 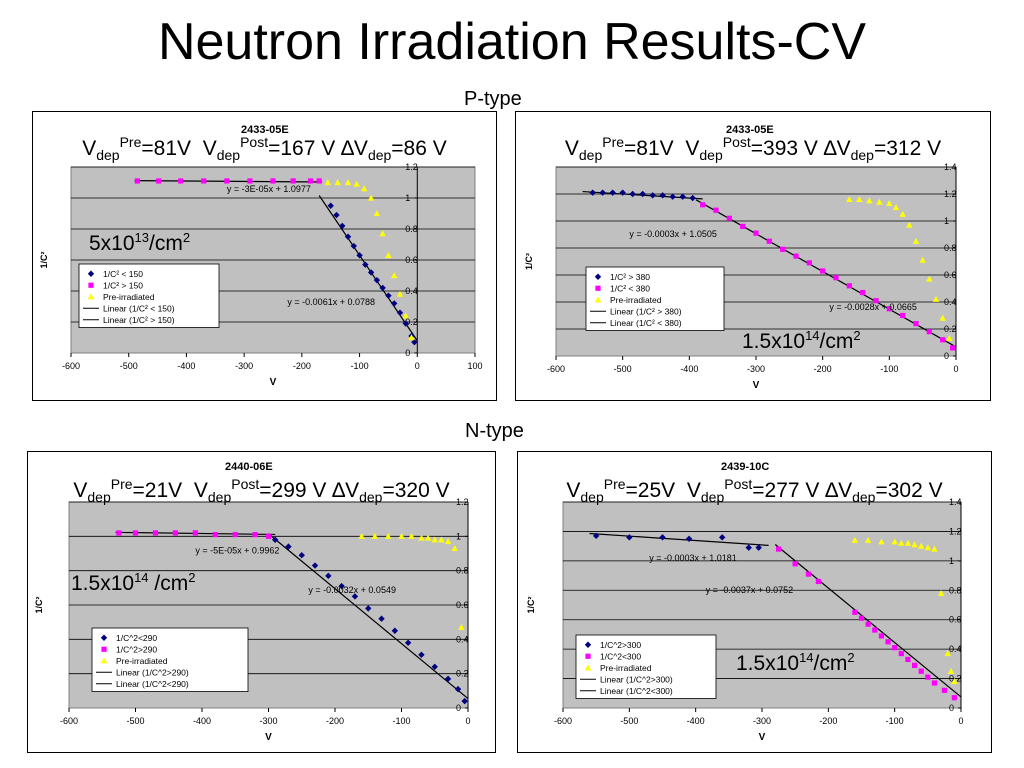 I want to click on vdep-pre-value: =25V, so click(x=656, y=490).